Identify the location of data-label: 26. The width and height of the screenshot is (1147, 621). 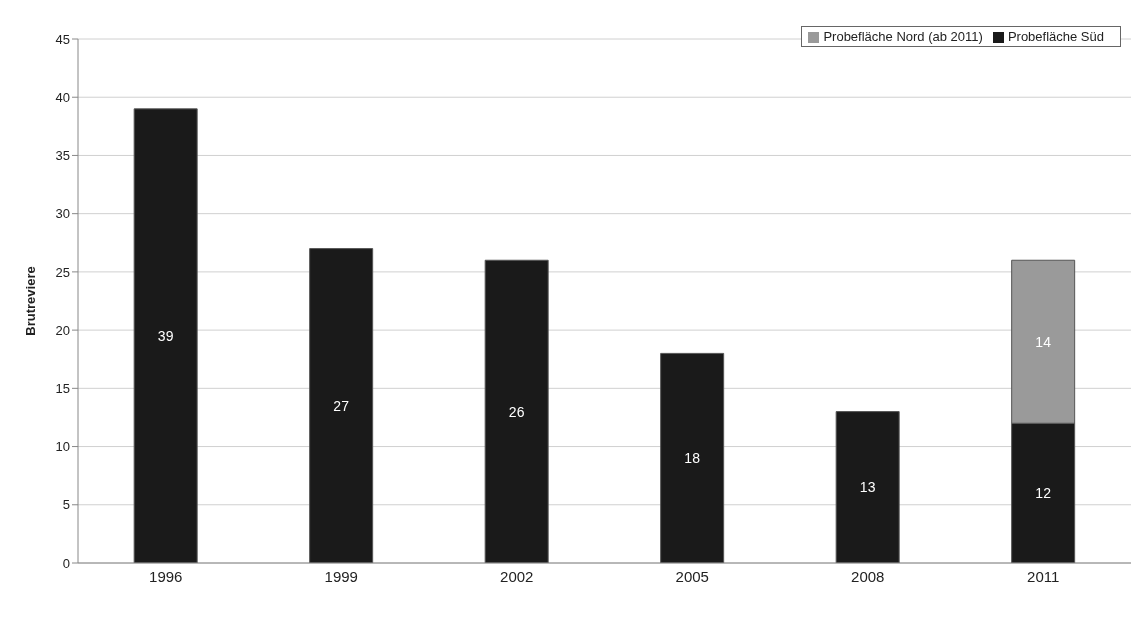
(516, 411).